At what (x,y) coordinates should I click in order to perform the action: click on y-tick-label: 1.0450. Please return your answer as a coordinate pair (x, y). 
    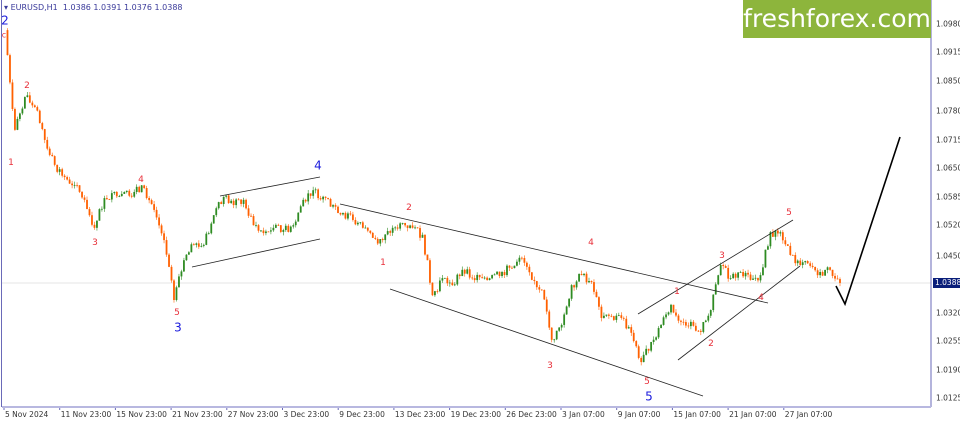
    Looking at the image, I should click on (948, 256).